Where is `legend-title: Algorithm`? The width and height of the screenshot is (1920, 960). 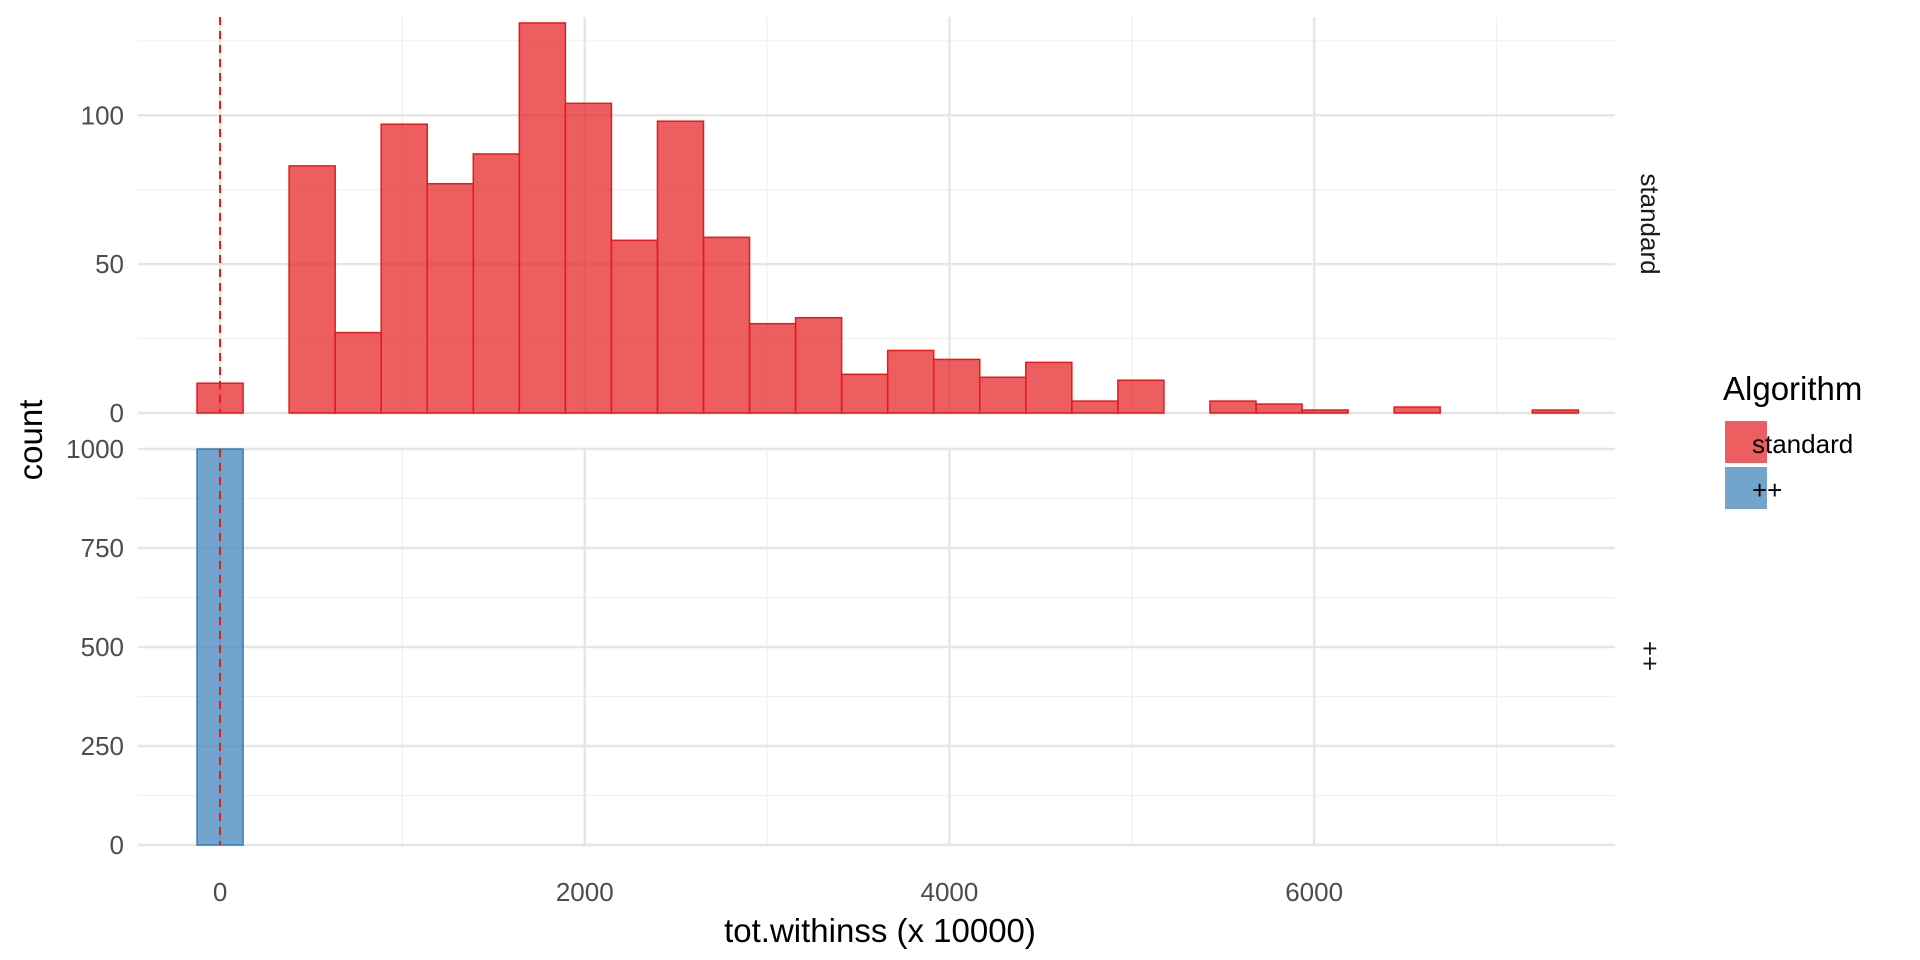 legend-title: Algorithm is located at coordinates (1792, 388).